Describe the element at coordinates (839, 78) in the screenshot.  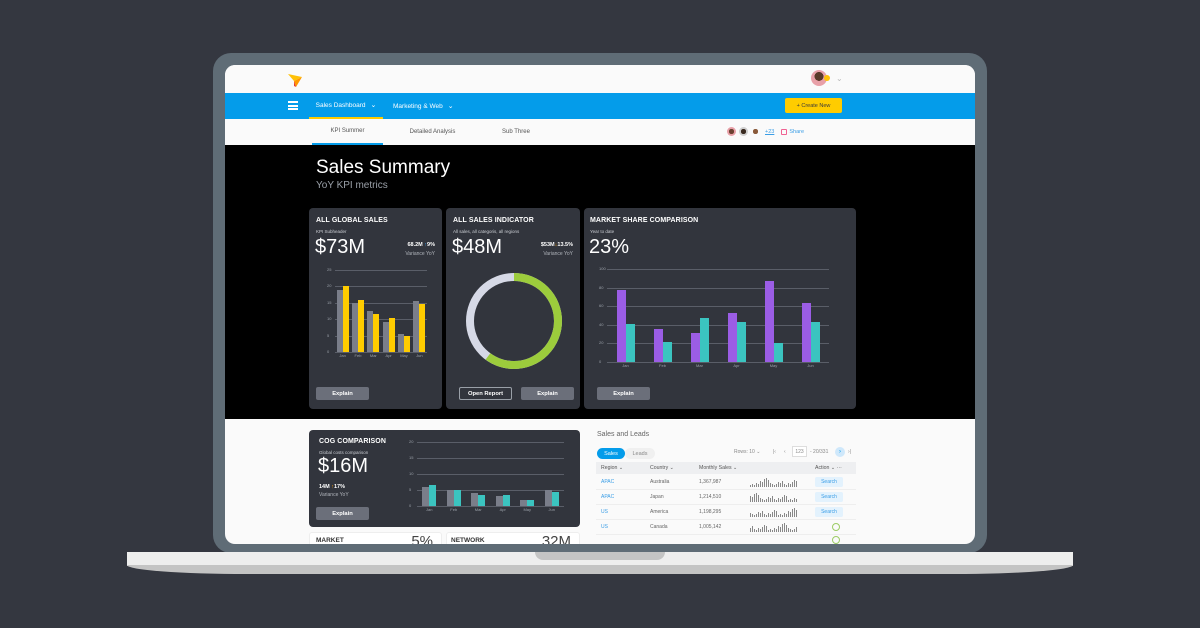
I see `chevron-down-icon: ⌄` at that location.